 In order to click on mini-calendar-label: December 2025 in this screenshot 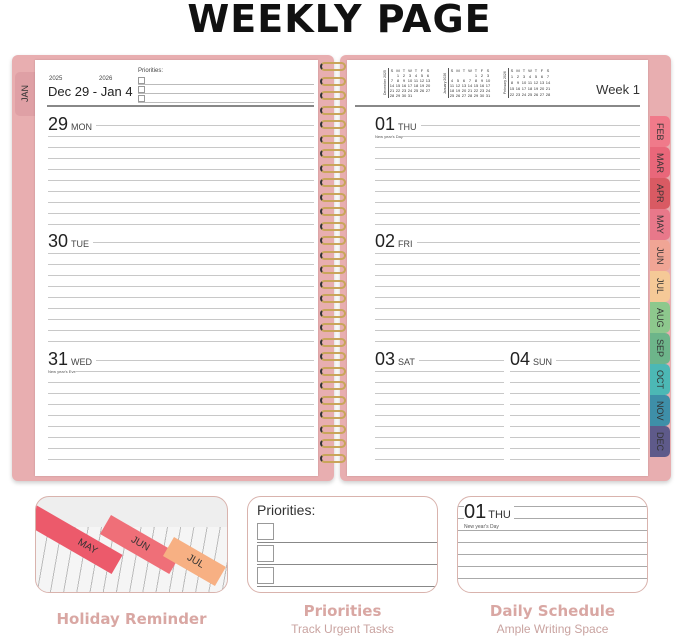, I will do `click(386, 83)`.